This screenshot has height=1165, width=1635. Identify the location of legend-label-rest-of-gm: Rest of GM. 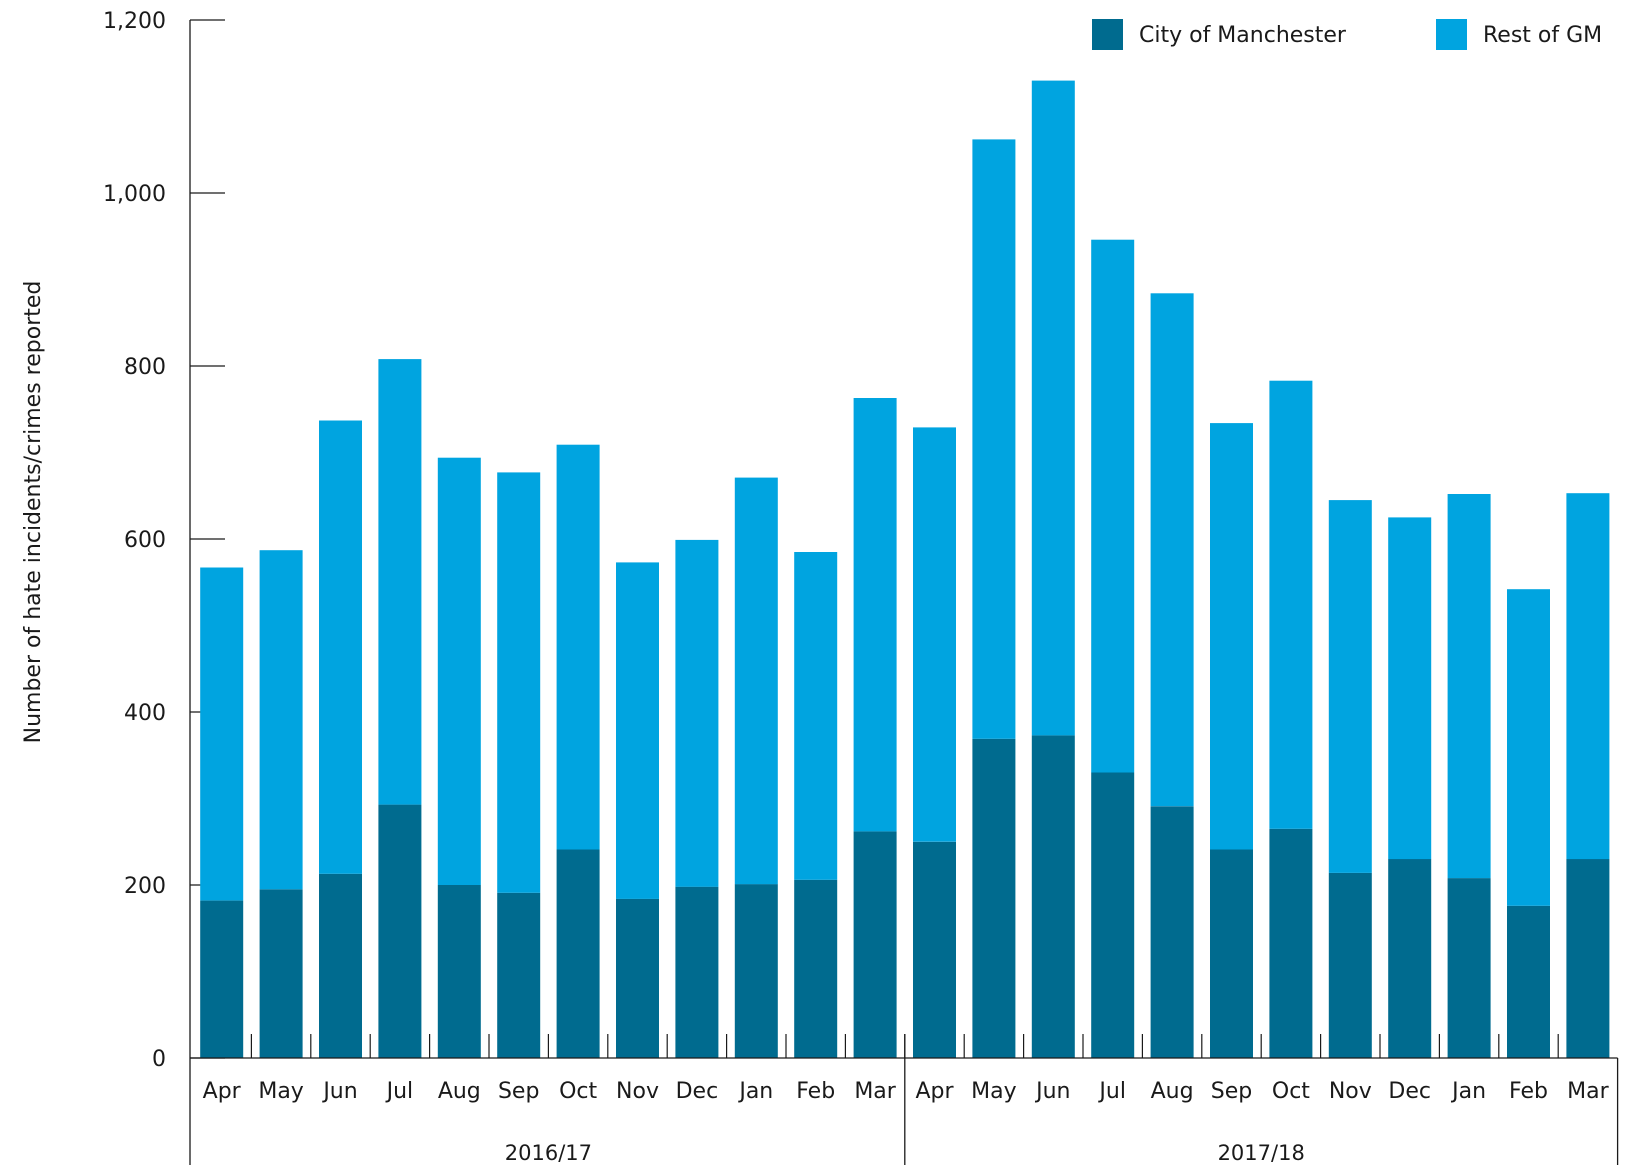
(1542, 35).